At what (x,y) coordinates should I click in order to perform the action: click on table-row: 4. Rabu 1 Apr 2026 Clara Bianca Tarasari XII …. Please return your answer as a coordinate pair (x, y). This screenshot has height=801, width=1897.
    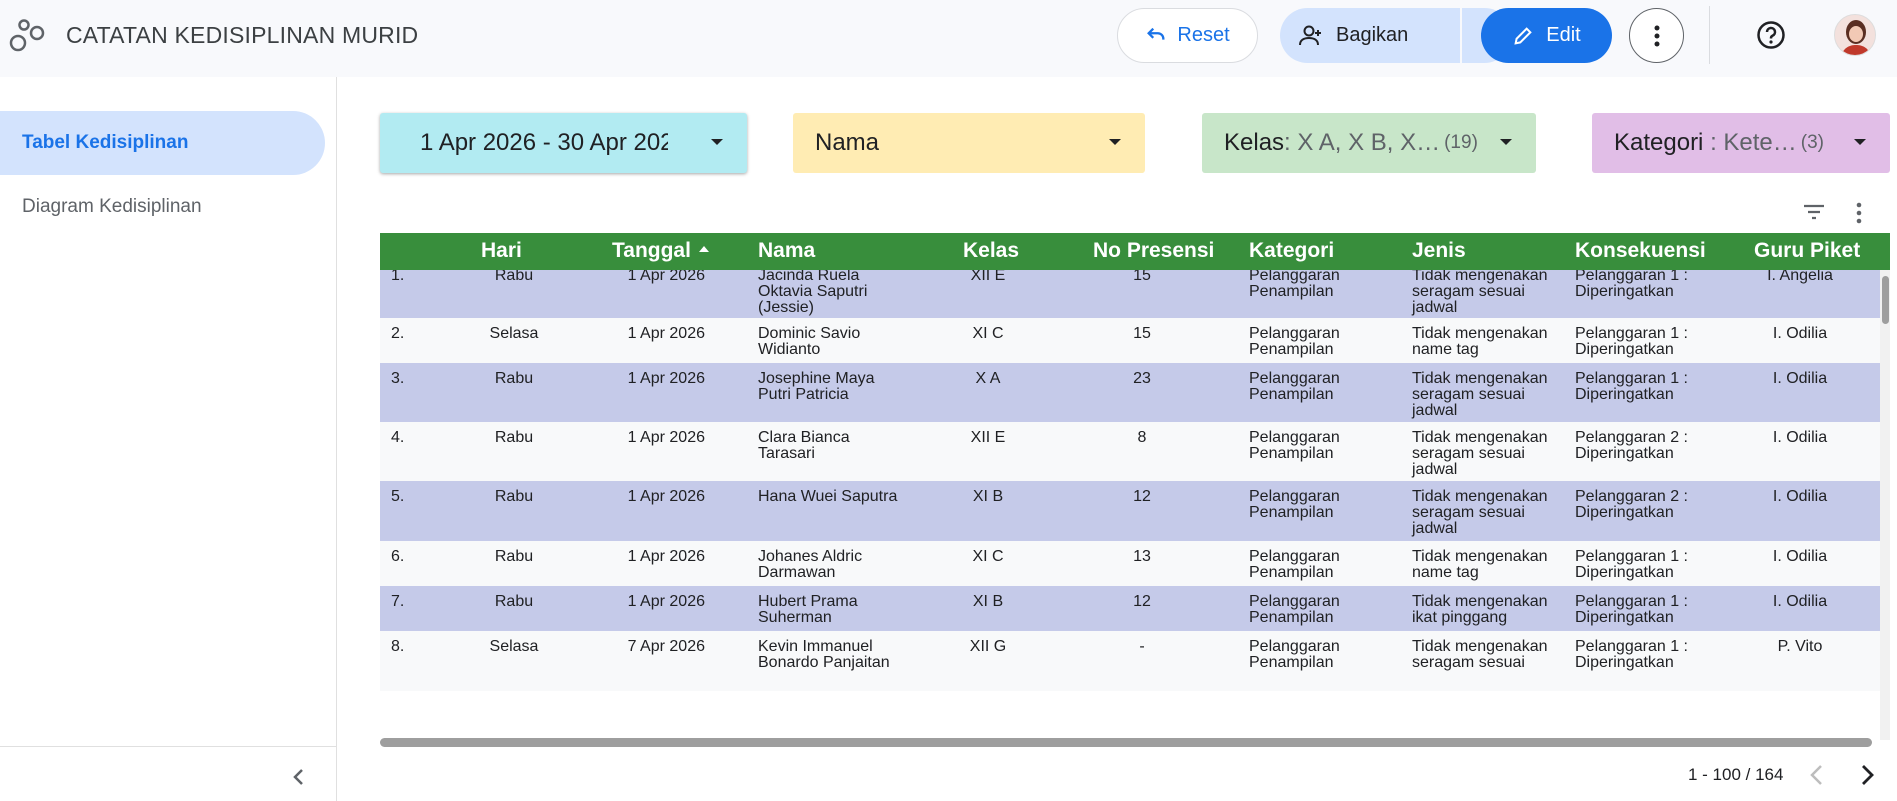
    Looking at the image, I should click on (1130, 451).